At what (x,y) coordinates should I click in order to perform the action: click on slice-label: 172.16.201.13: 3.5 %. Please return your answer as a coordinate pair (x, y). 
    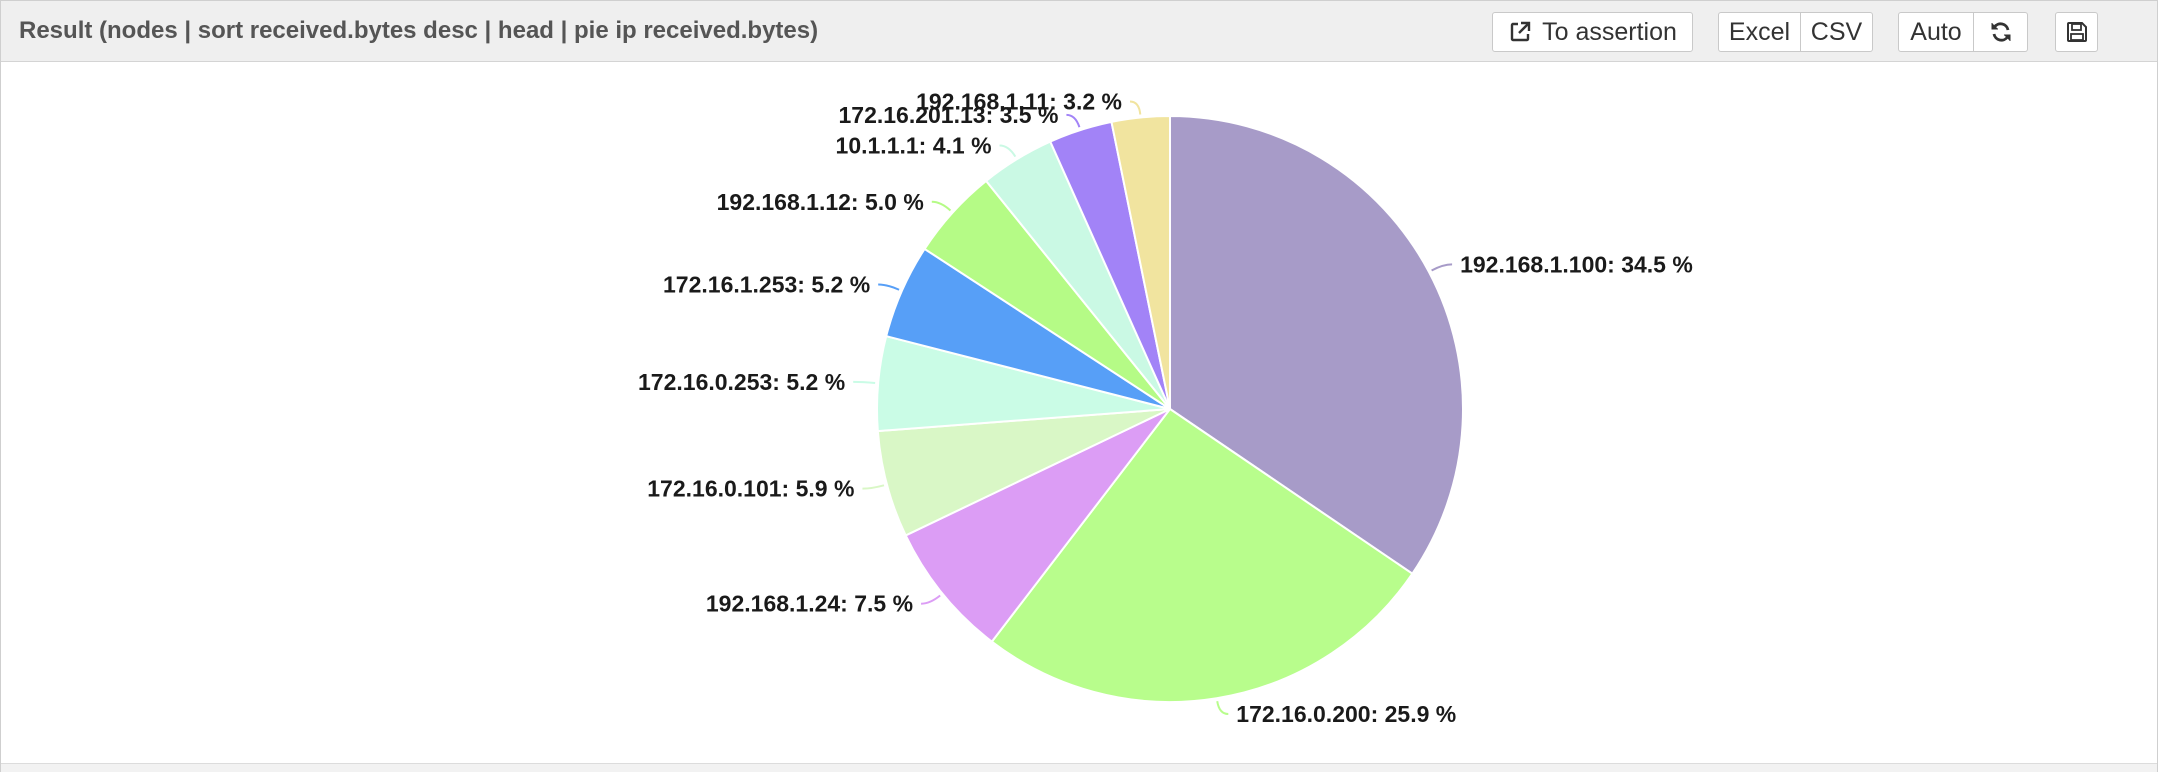
    Looking at the image, I should click on (948, 115).